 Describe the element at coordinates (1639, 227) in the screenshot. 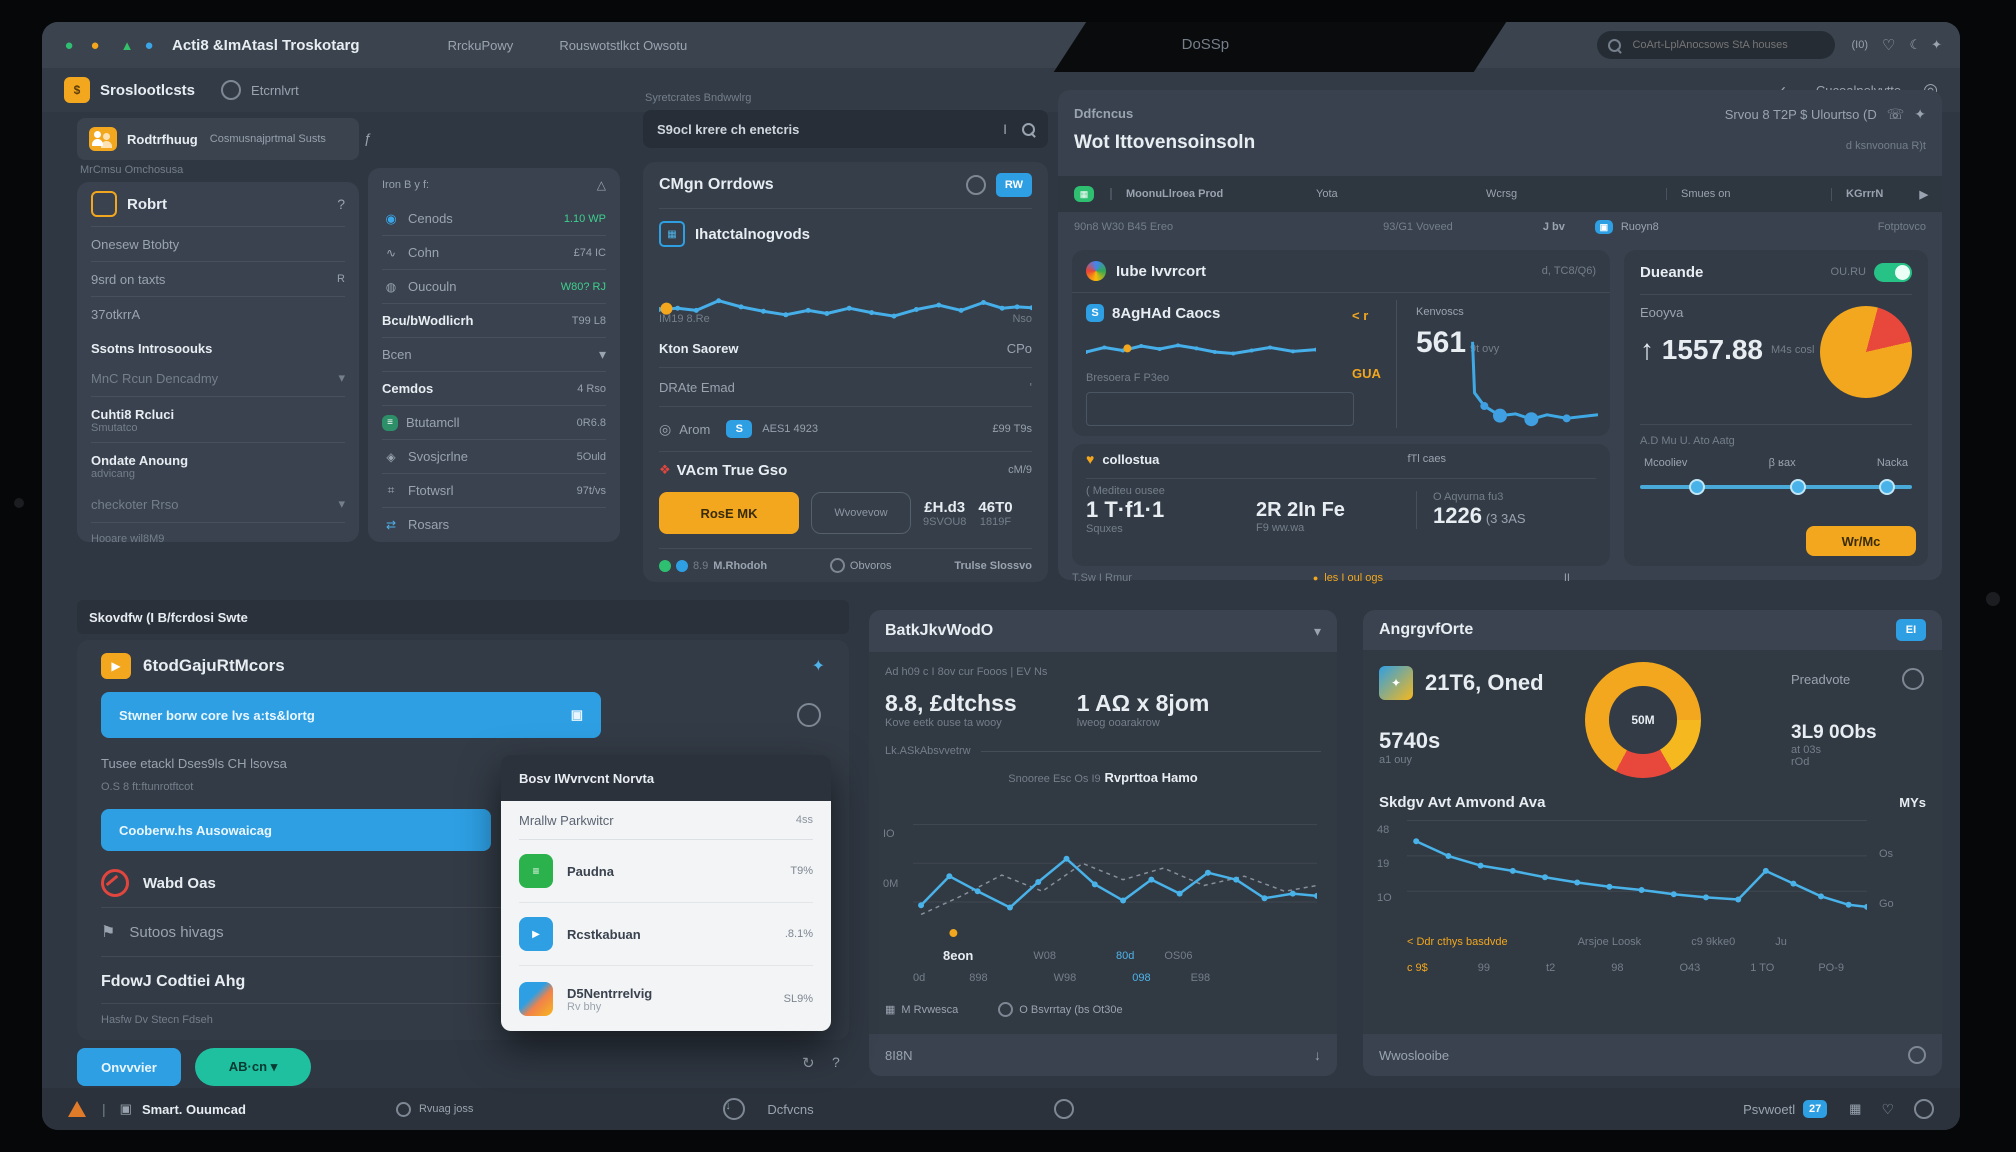

I see `meta-label: Ruoyn8` at that location.